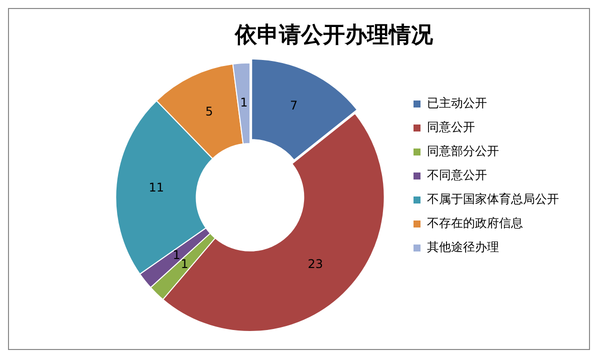 The height and width of the screenshot is (360, 597). I want to click on legend-label: 不同意公开, so click(457, 175).